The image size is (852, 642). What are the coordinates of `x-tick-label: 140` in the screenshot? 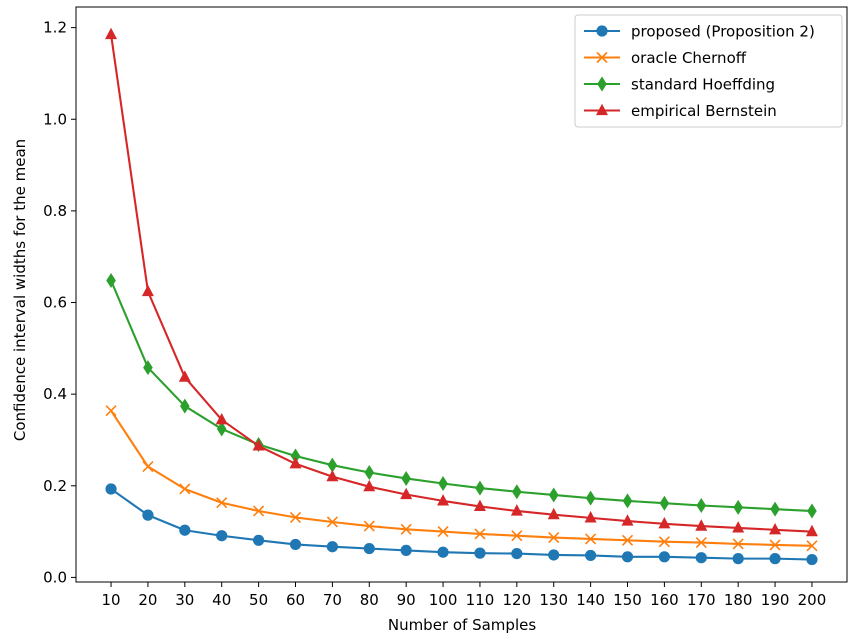 It's located at (590, 600).